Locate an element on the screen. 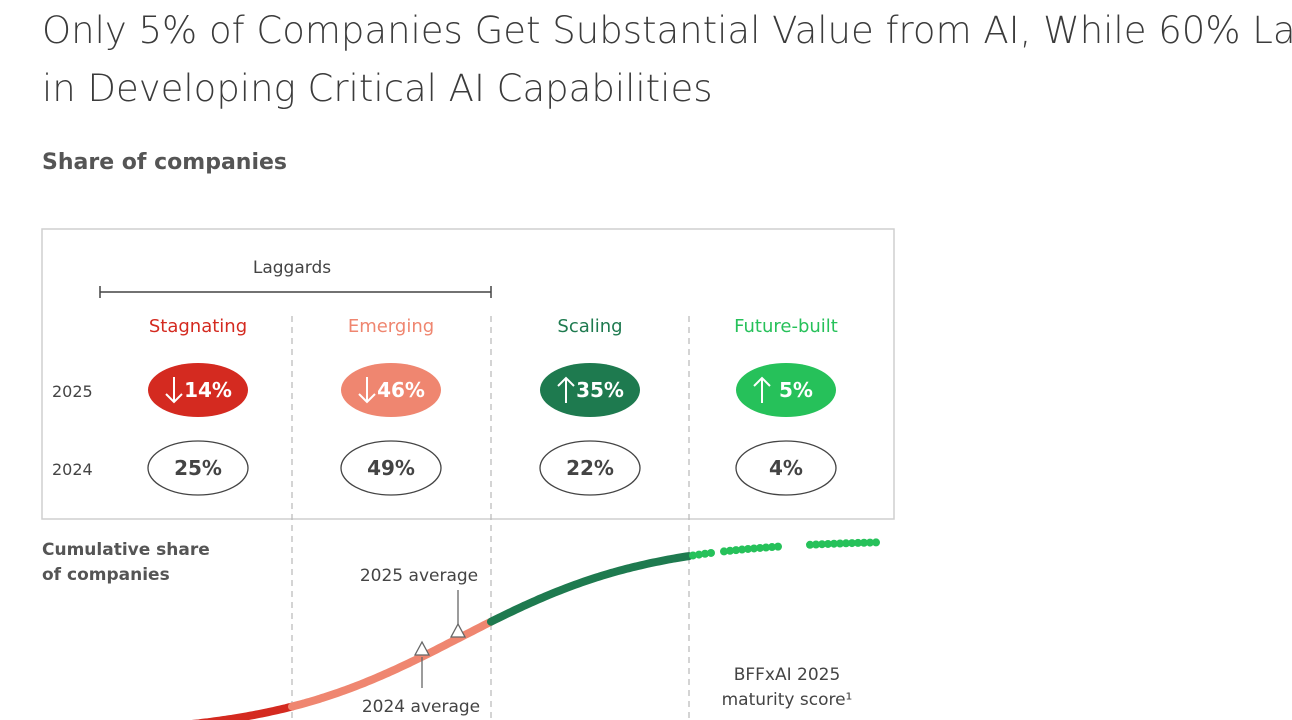 This screenshot has width=1292, height=720. value-2025-emerging: 46% is located at coordinates (401, 390).